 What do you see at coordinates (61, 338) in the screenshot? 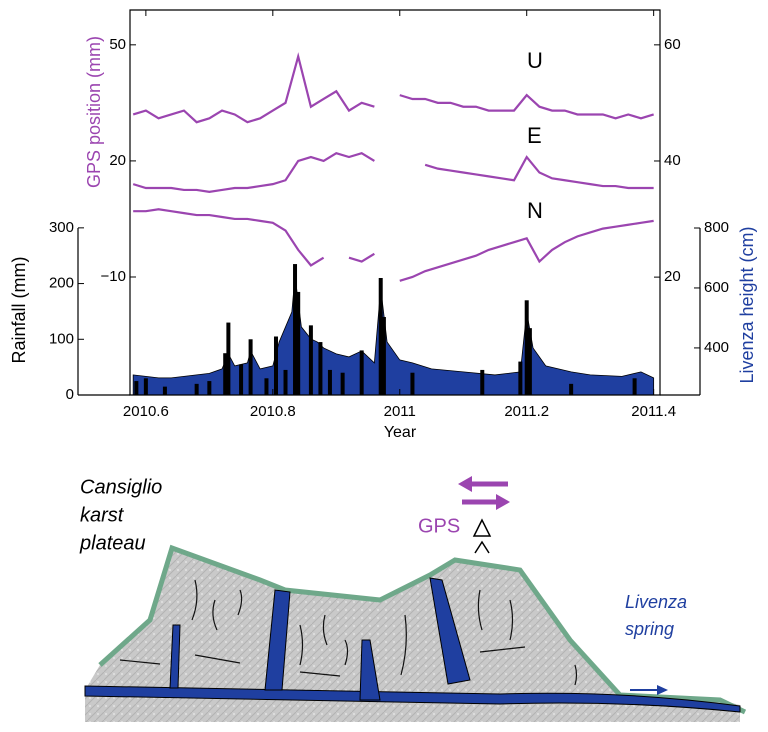
I see `y3-tick-label: 100` at bounding box center [61, 338].